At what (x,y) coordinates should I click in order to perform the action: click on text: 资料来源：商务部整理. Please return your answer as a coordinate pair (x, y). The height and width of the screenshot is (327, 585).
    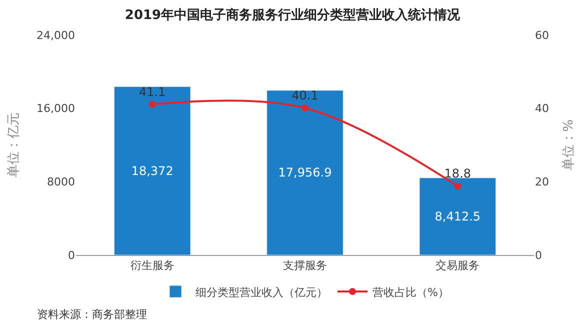
    Looking at the image, I should click on (92, 314).